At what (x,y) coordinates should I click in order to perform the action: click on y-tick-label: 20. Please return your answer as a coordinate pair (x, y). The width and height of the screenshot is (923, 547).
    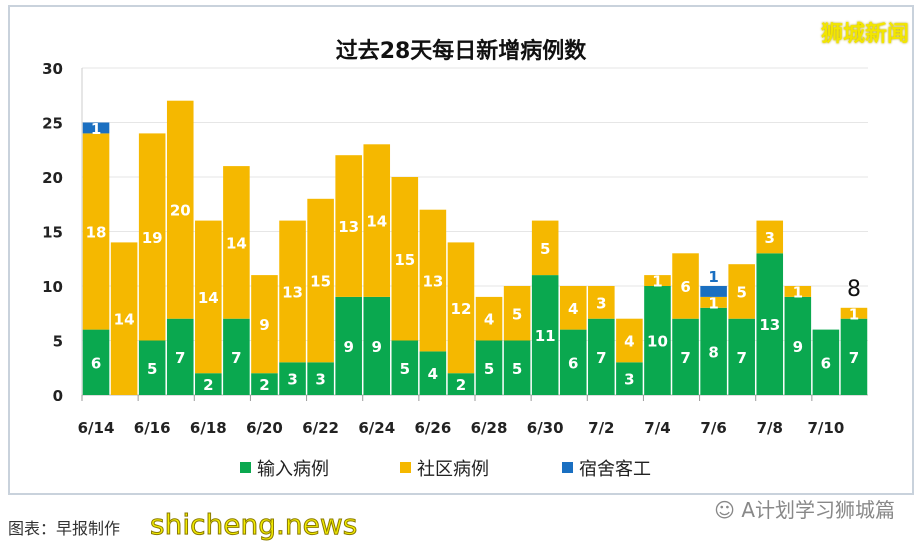
    Looking at the image, I should click on (52, 178).